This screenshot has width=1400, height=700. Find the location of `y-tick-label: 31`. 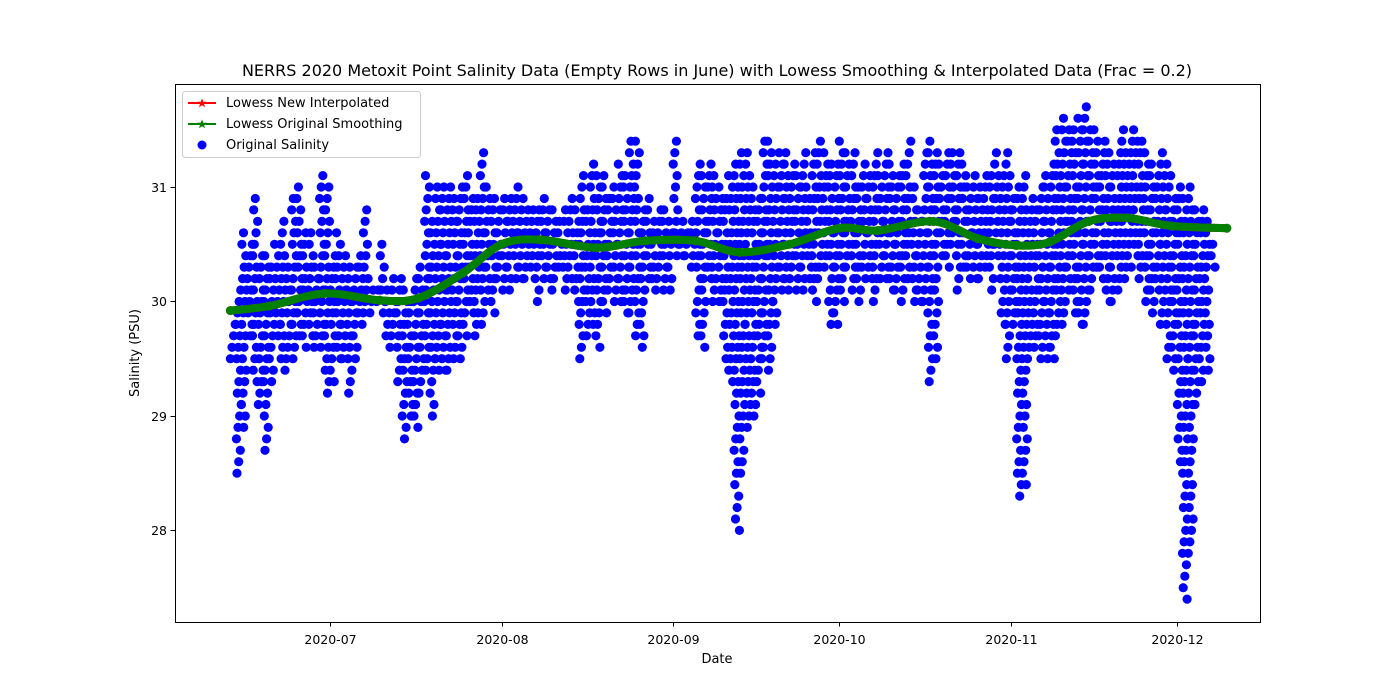

y-tick-label: 31 is located at coordinates (159, 187).